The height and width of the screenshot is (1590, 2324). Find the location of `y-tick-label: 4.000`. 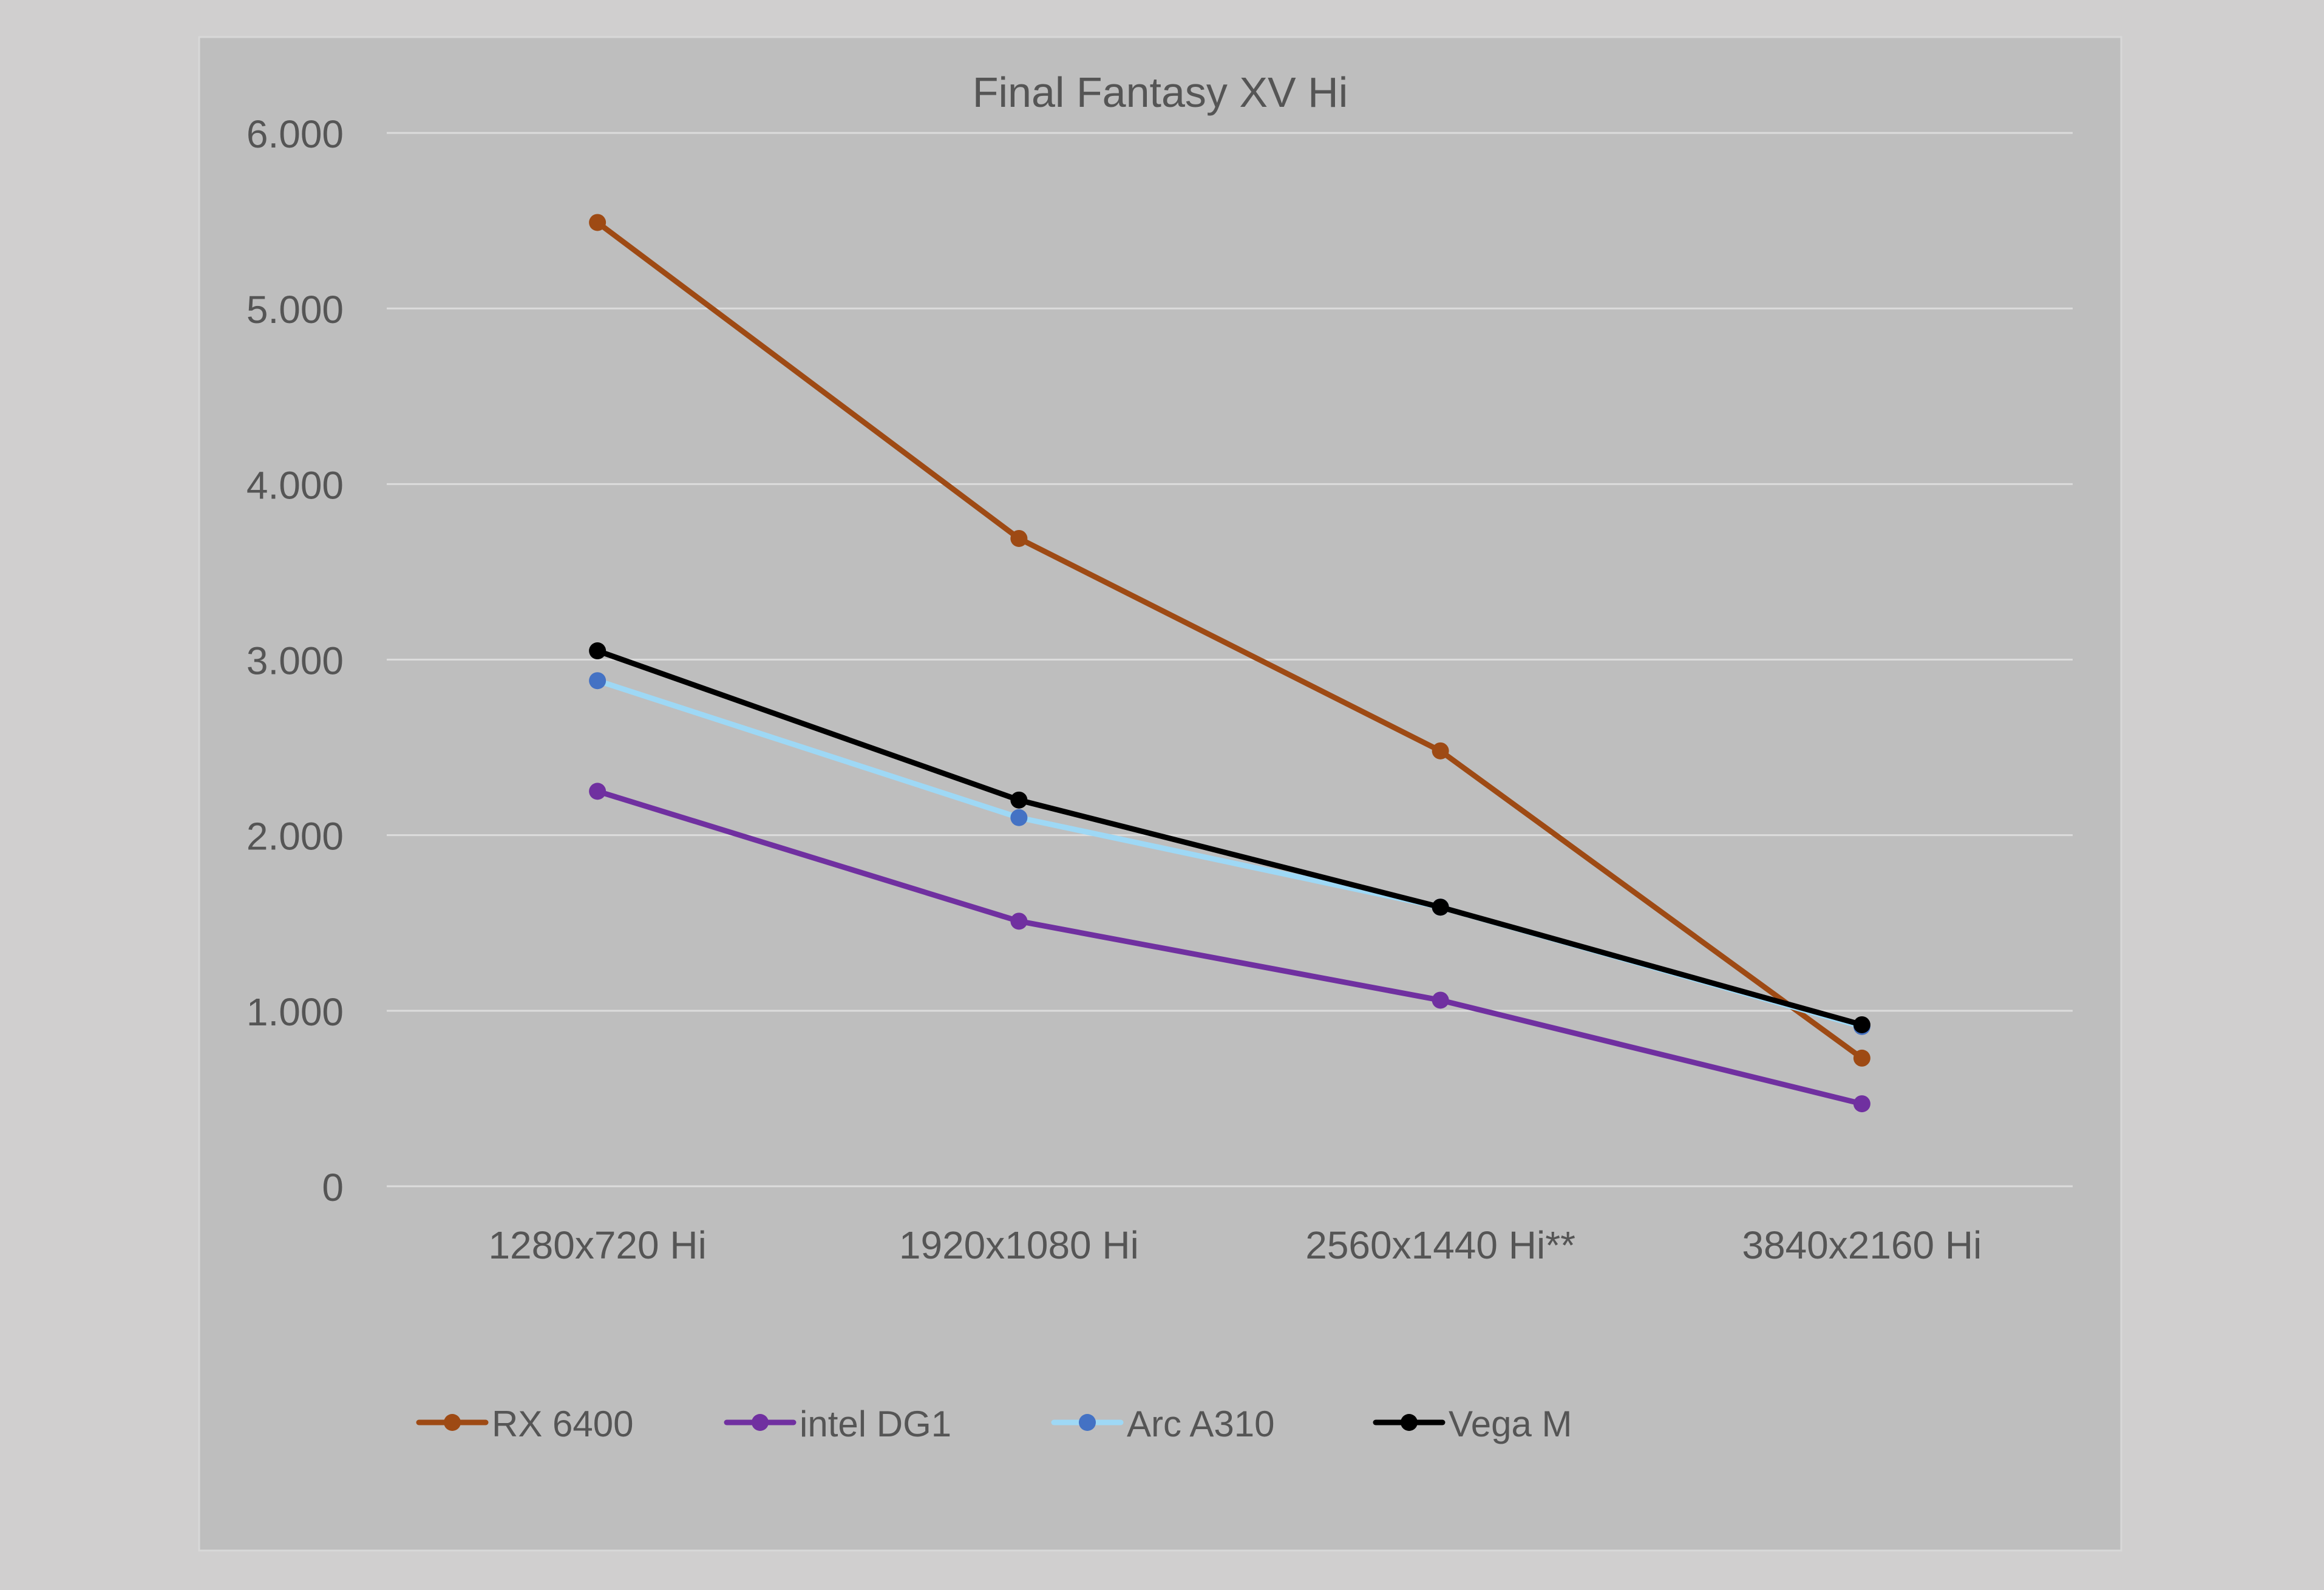

y-tick-label: 4.000 is located at coordinates (295, 485).